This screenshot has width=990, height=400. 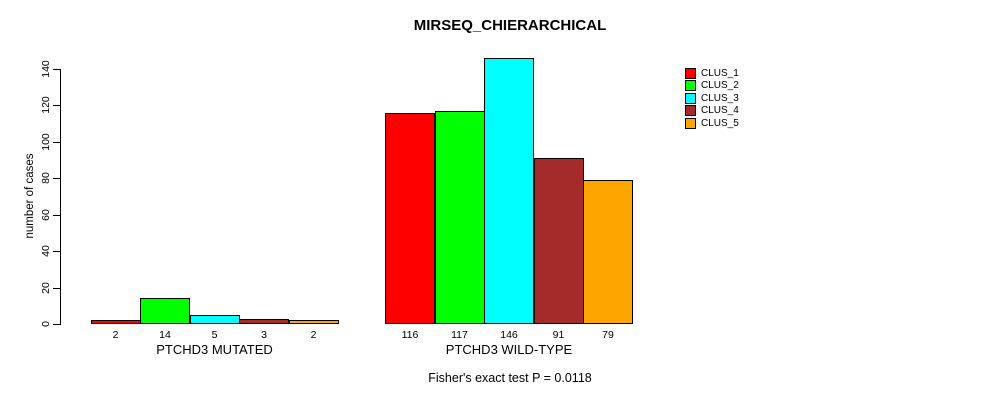 I want to click on bar-clus_1-mutated, so click(x=115, y=322).